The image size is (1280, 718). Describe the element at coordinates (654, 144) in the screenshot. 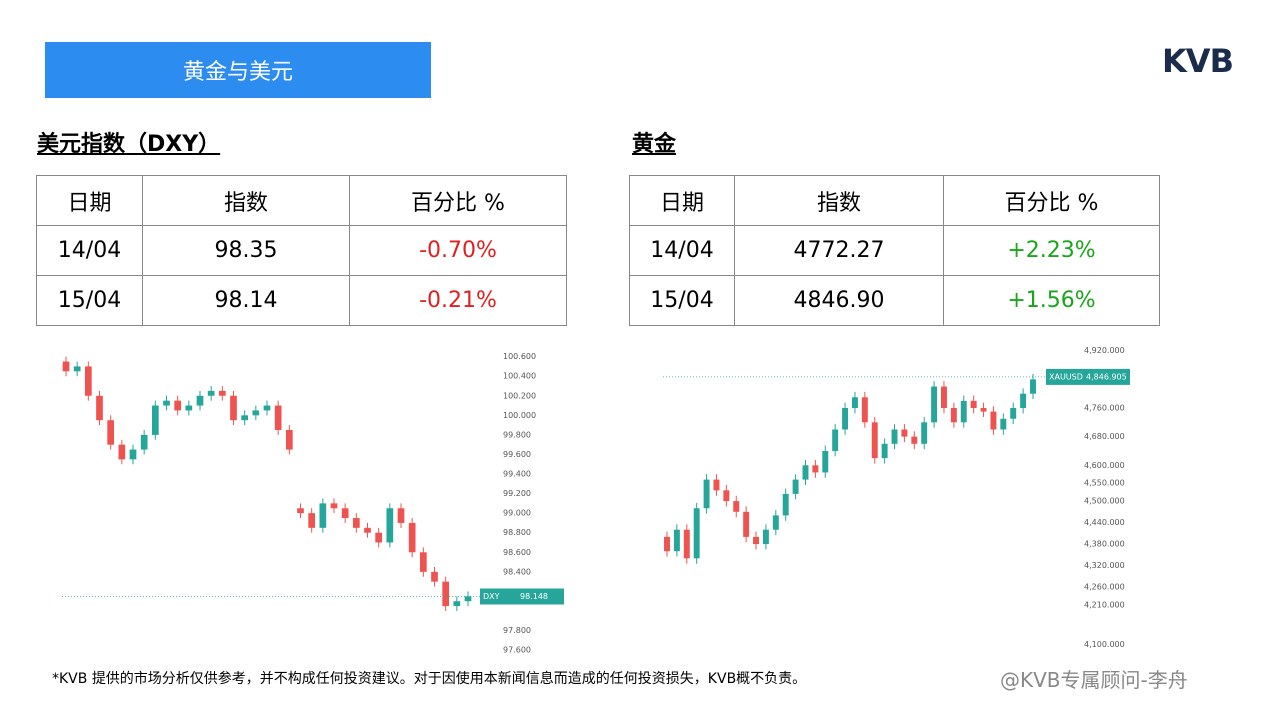

I see `section-heading: 黄金` at that location.